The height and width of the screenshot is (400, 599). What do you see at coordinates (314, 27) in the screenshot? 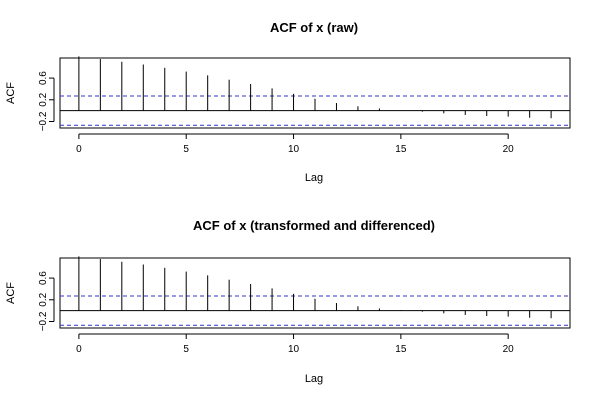
I see `chart-title: ACF of x (raw)` at bounding box center [314, 27].